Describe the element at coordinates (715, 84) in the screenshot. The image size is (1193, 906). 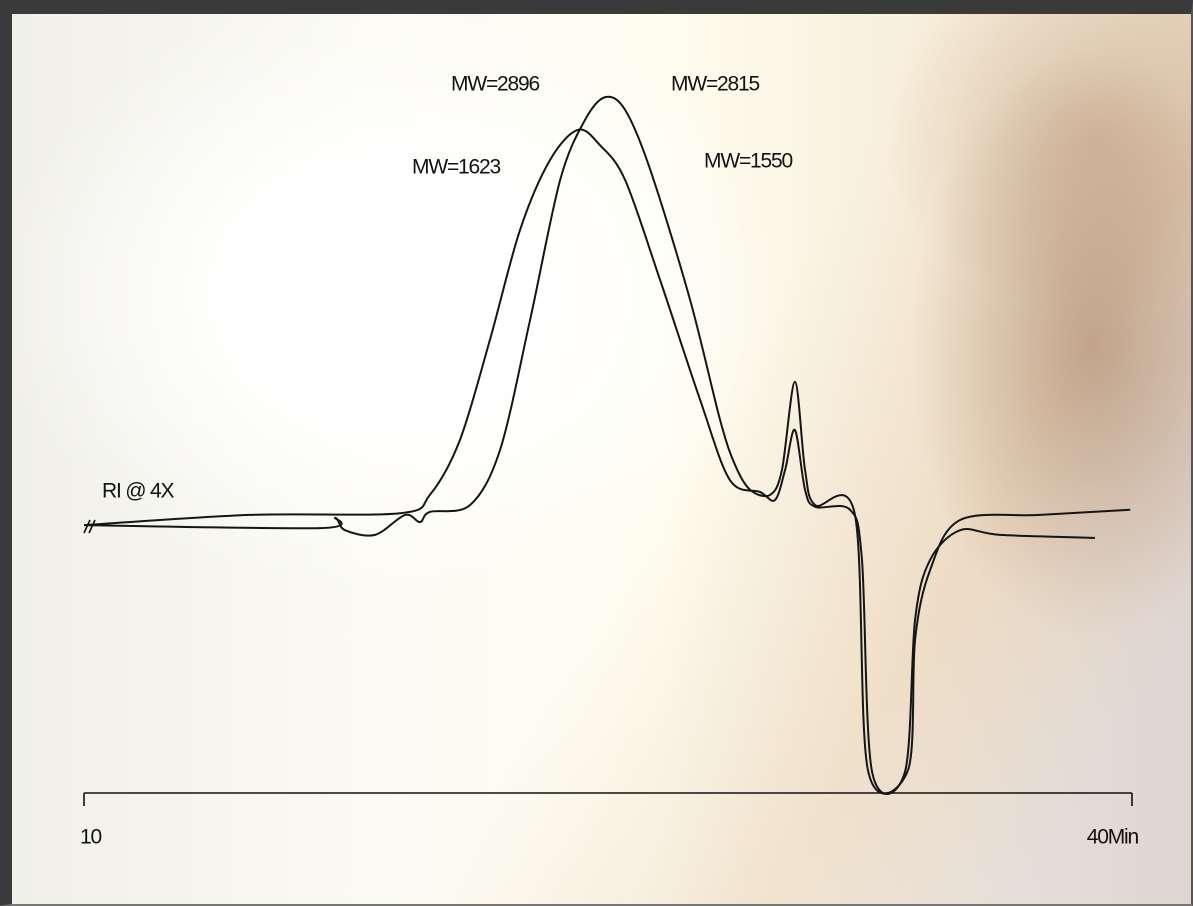
I see `annotation: MW=2815` at that location.